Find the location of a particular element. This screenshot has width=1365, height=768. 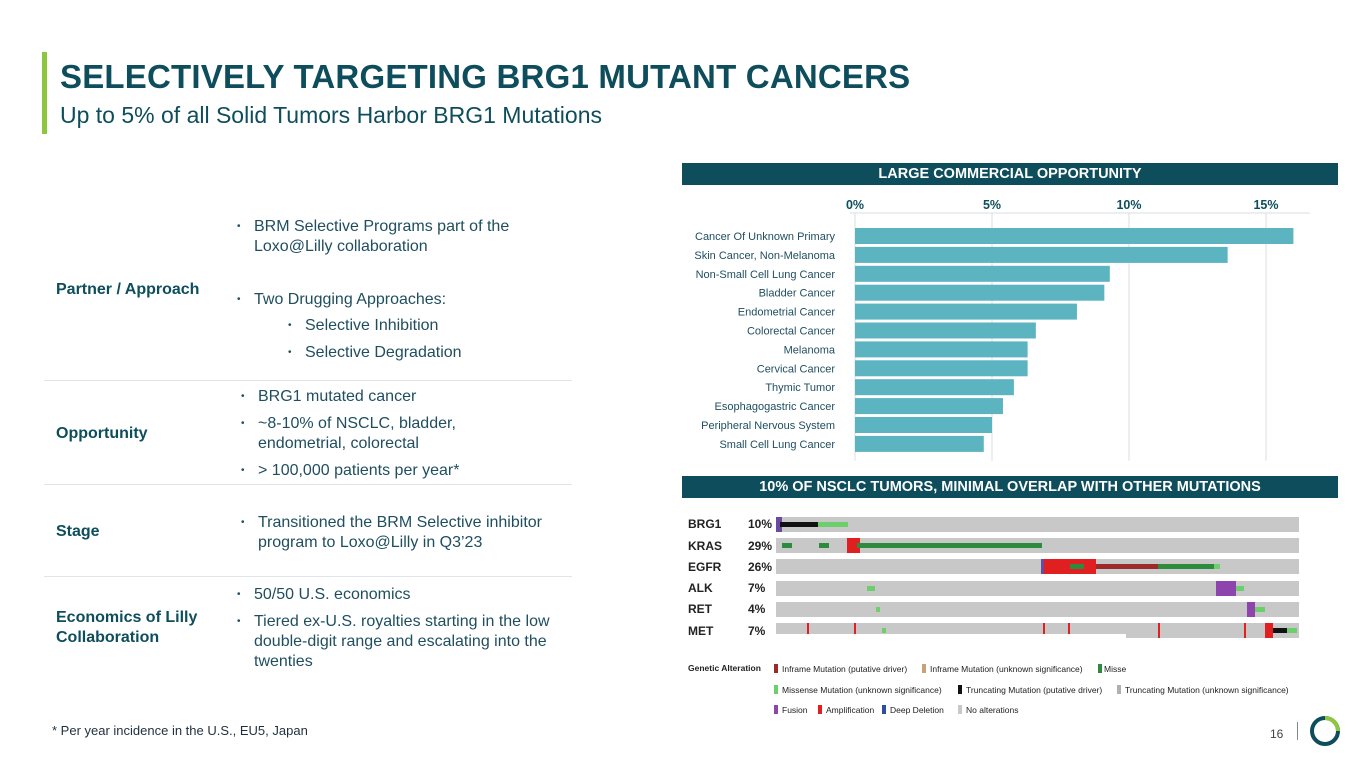

row-label-opportunity: Opportunity is located at coordinates (102, 433).